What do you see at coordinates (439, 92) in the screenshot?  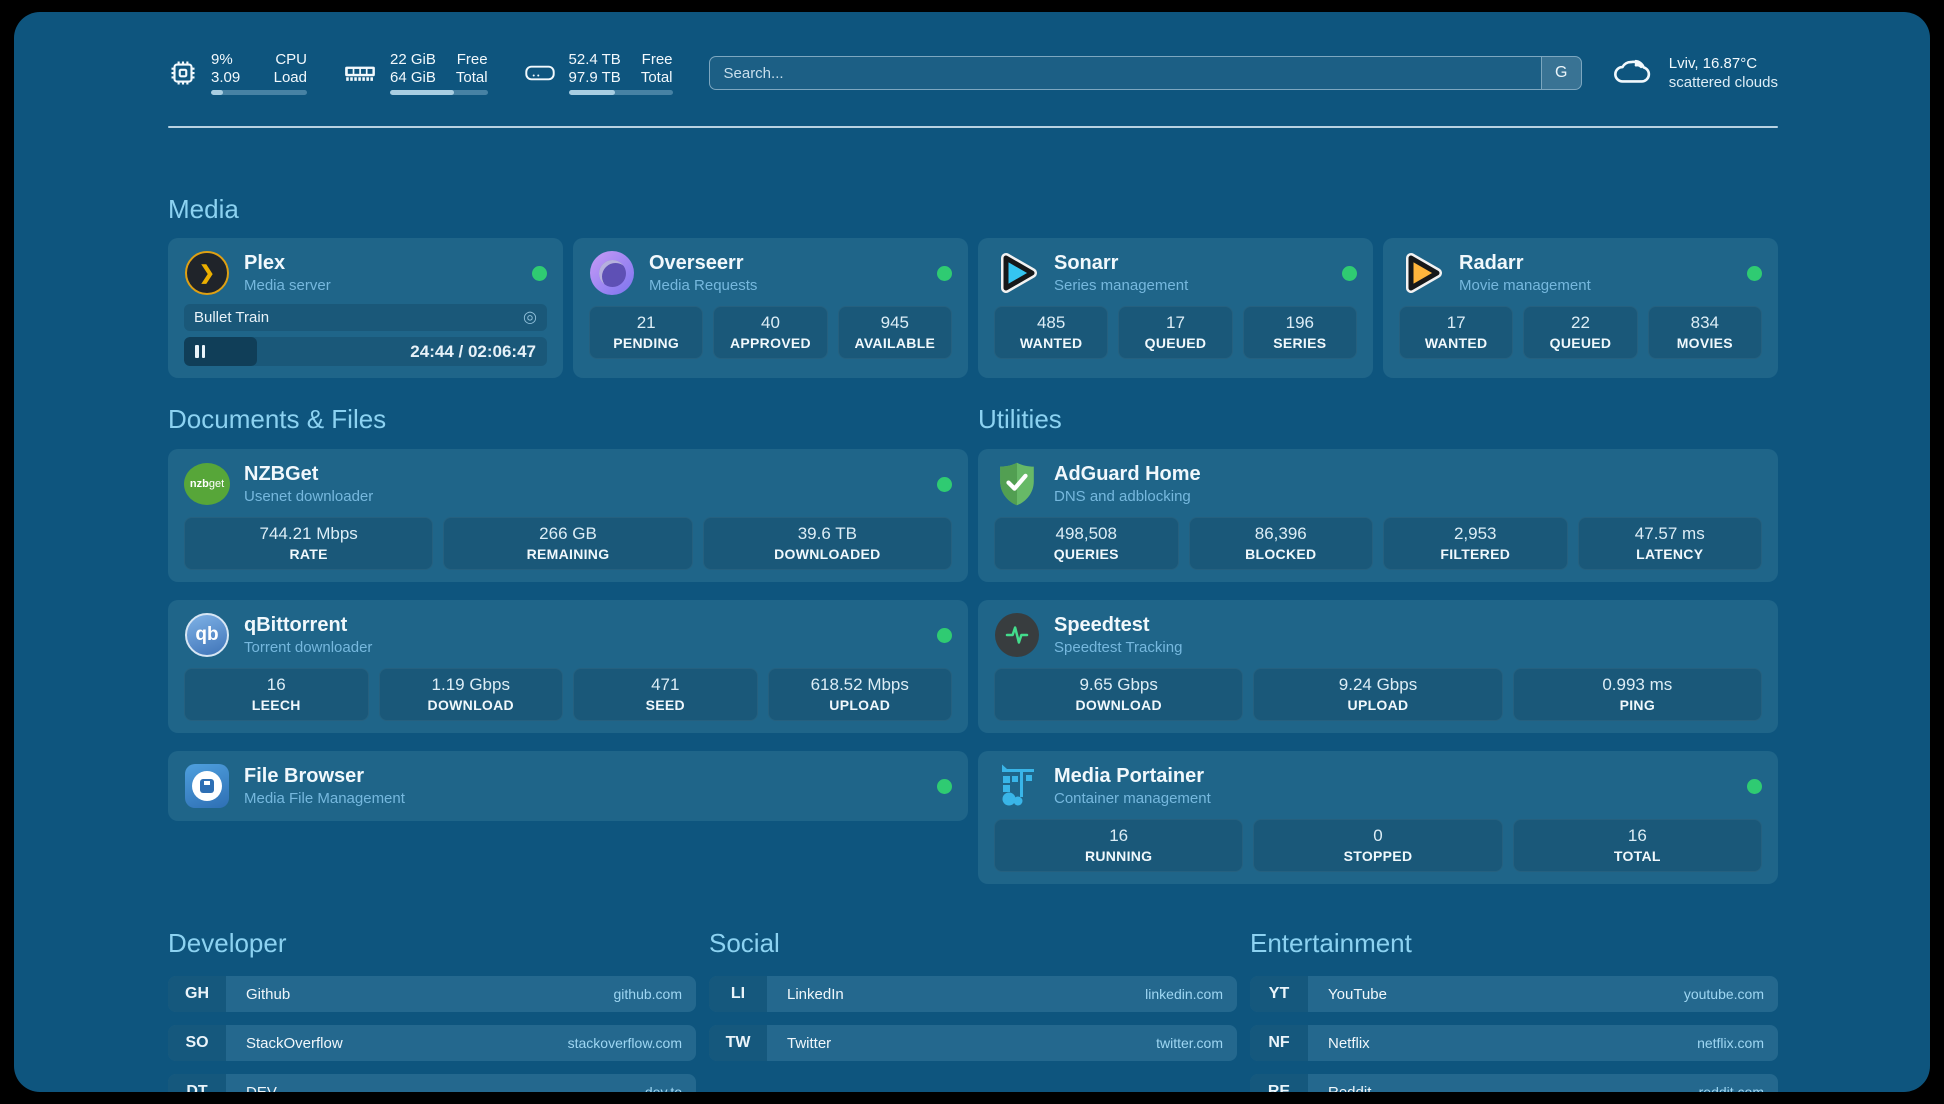 I see `memory-progress-bar` at bounding box center [439, 92].